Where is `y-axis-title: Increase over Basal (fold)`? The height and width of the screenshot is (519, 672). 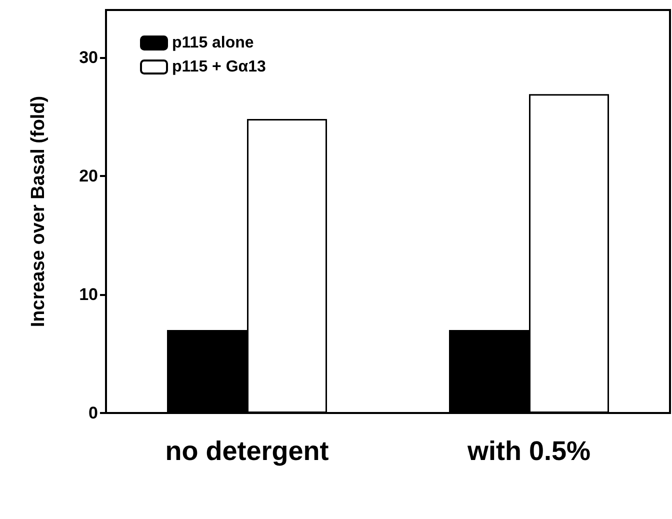 y-axis-title: Increase over Basal (fold) is located at coordinates (38, 212).